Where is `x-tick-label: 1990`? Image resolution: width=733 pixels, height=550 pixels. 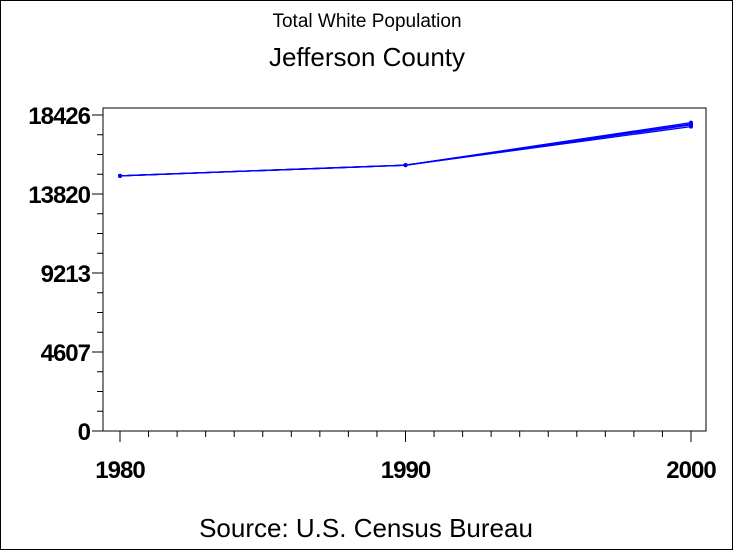
x-tick-label: 1990 is located at coordinates (406, 470).